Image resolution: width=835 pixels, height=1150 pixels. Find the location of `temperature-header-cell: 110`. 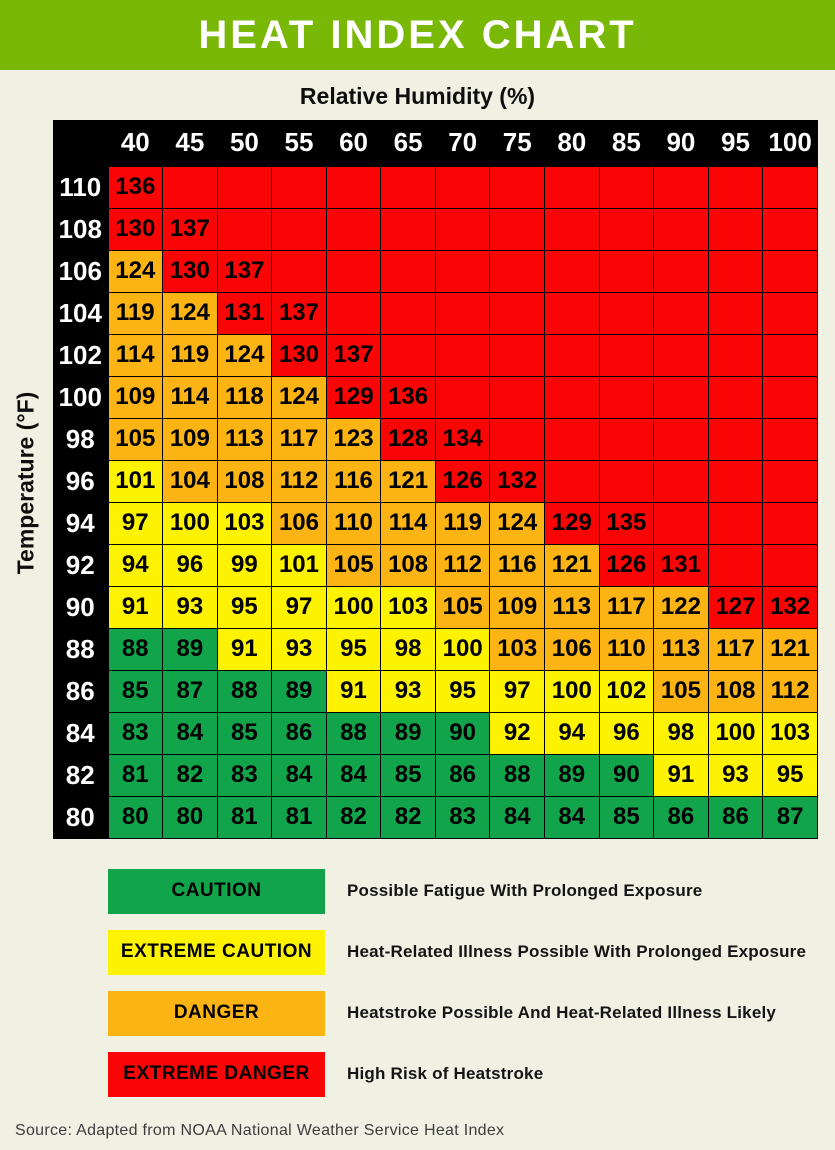

temperature-header-cell: 110 is located at coordinates (80, 187).